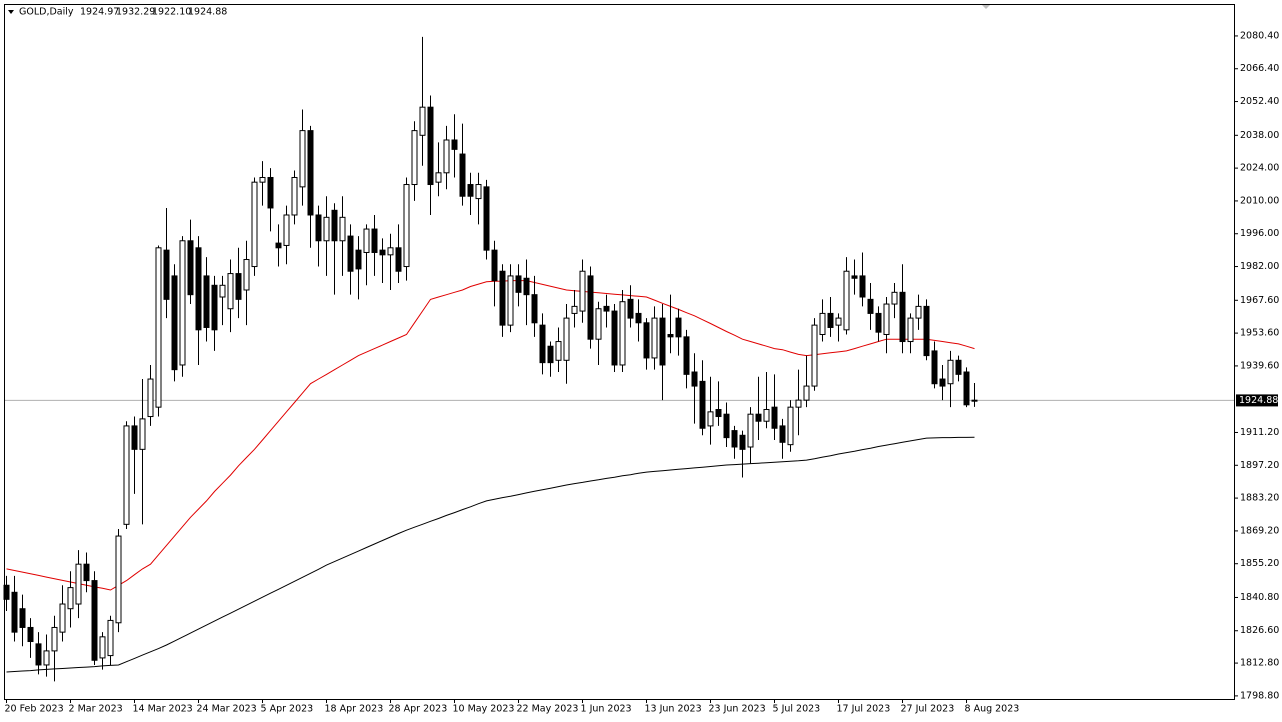 The height and width of the screenshot is (722, 1282). I want to click on y-tick-label: 1953.60, so click(1259, 333).